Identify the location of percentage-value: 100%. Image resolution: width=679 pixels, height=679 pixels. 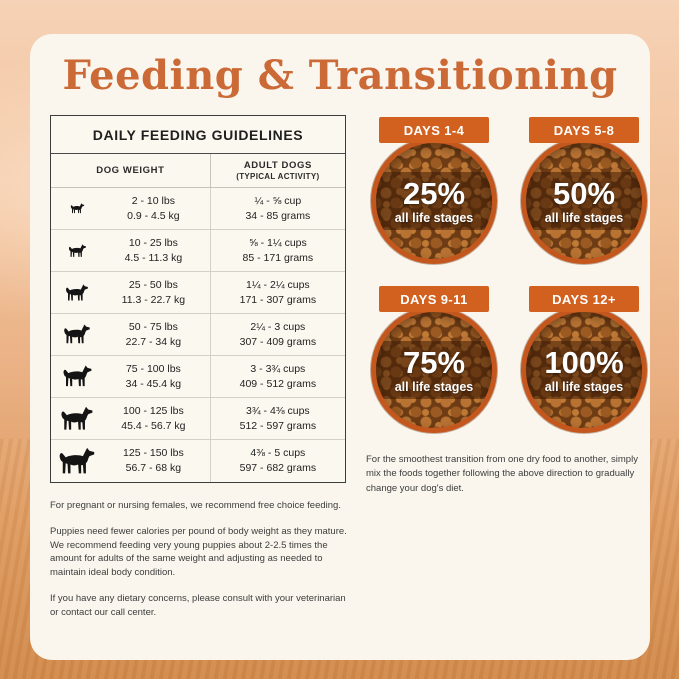
(584, 362).